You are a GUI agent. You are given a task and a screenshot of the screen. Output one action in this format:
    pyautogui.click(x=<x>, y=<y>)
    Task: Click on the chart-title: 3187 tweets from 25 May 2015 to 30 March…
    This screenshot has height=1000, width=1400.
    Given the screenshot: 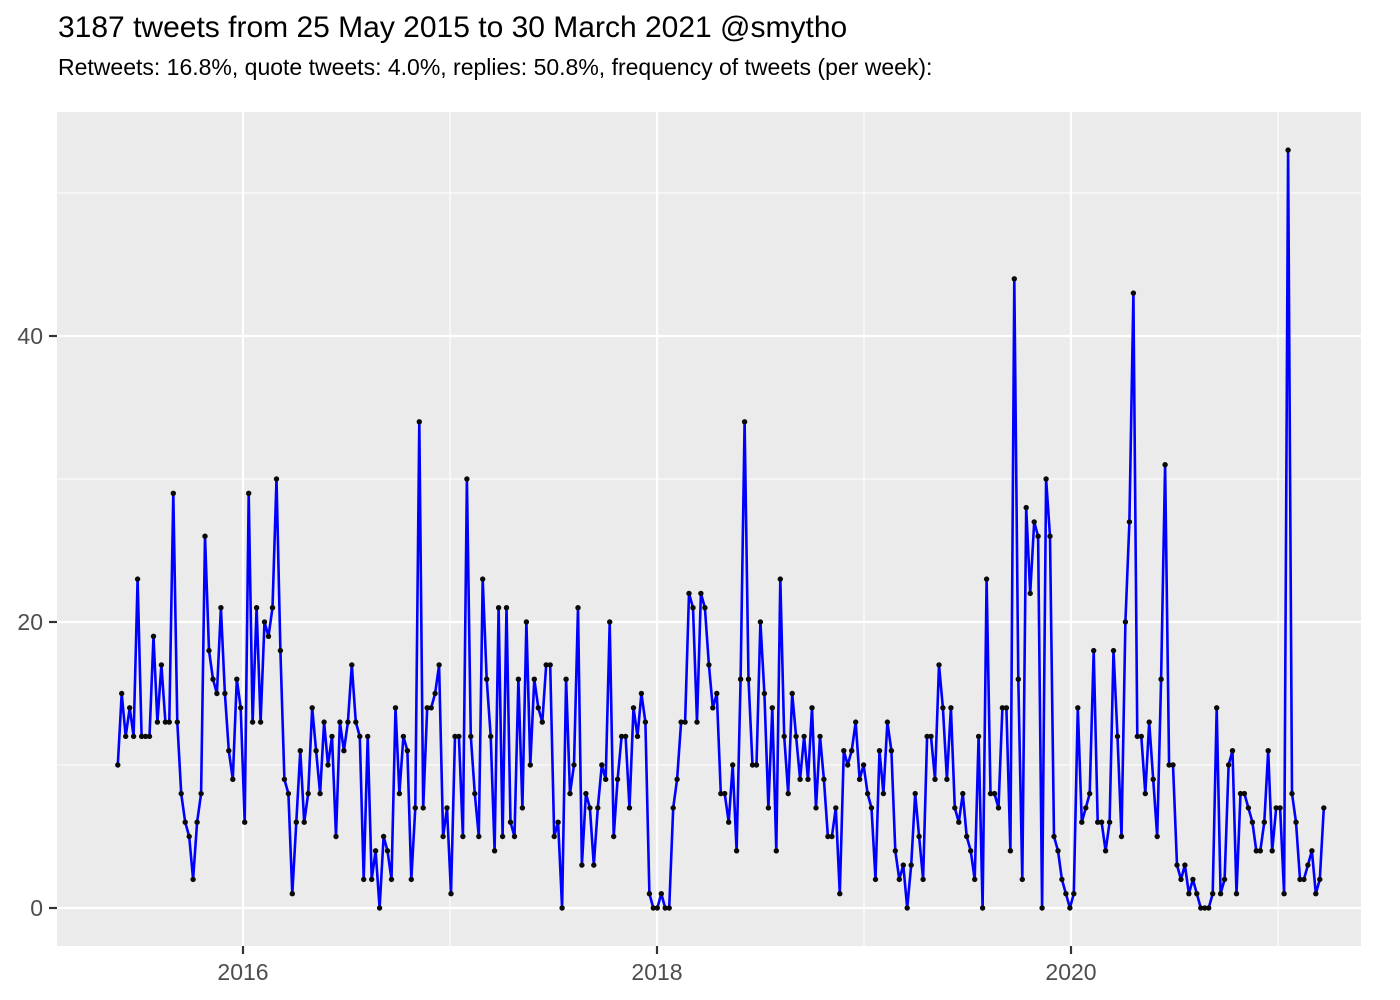 What is the action you would take?
    pyautogui.click(x=453, y=27)
    